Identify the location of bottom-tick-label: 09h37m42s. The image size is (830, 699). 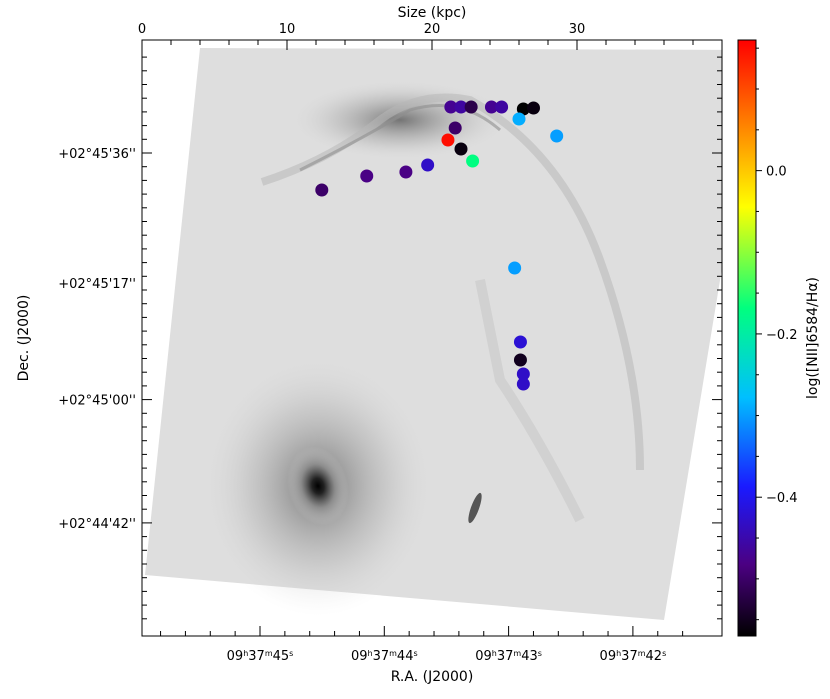
(633, 657).